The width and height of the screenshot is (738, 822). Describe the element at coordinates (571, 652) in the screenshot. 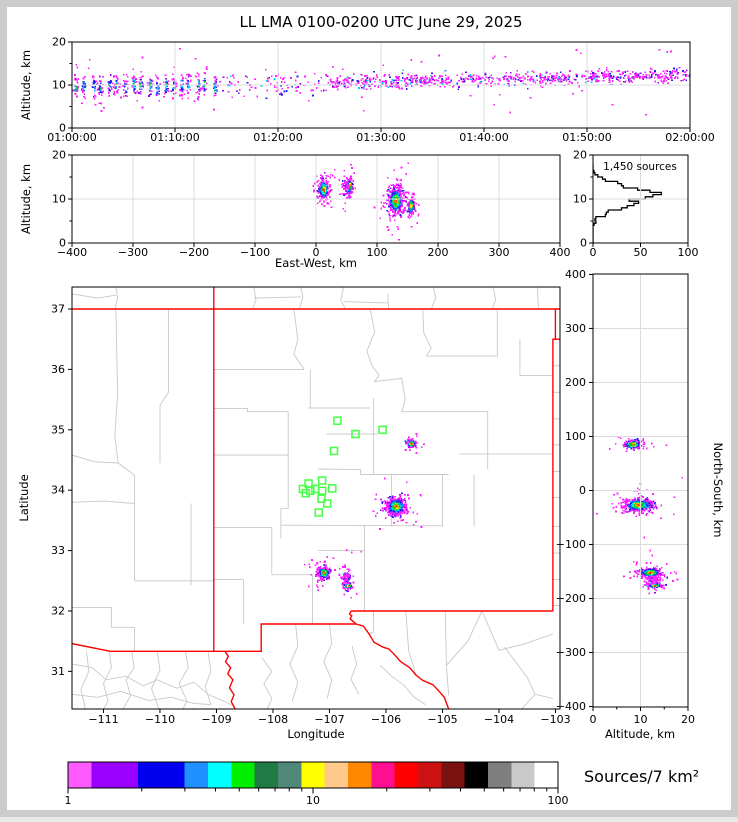

I see `tick-label: −300` at that location.